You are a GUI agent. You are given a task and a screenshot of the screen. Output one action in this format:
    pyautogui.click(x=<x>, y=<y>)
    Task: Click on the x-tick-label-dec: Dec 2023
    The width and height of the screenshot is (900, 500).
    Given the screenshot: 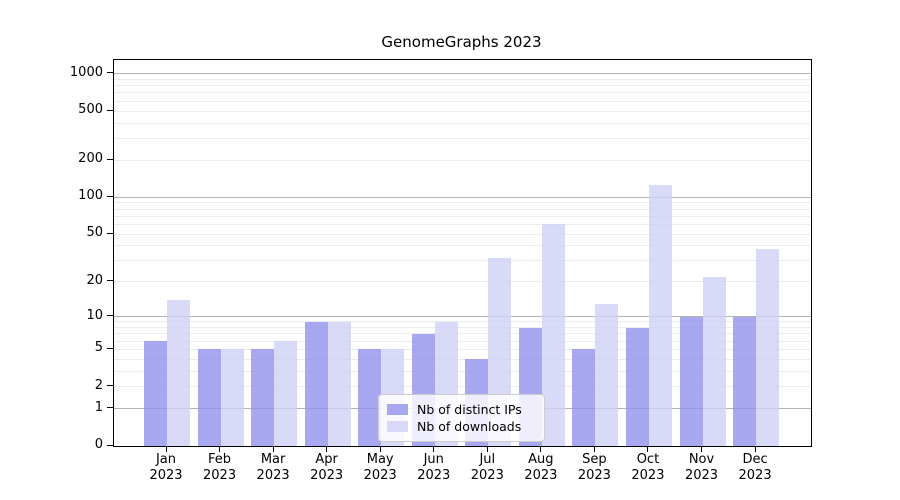 What is the action you would take?
    pyautogui.click(x=755, y=468)
    